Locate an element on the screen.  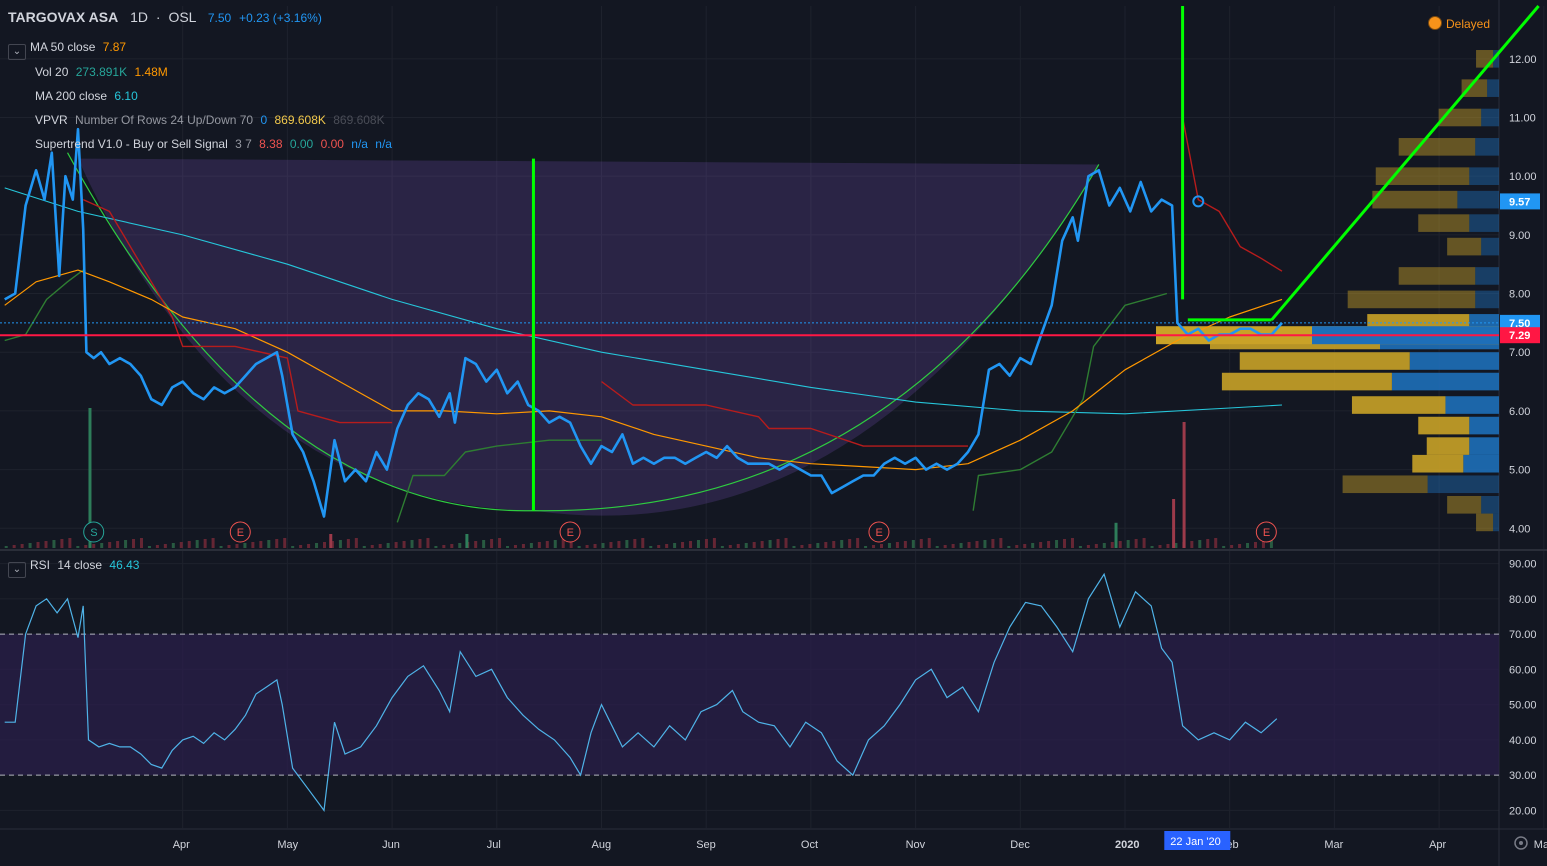
legend-rsi: ⌄ RSI 14 close 46.43 is located at coordinates (75, 568).